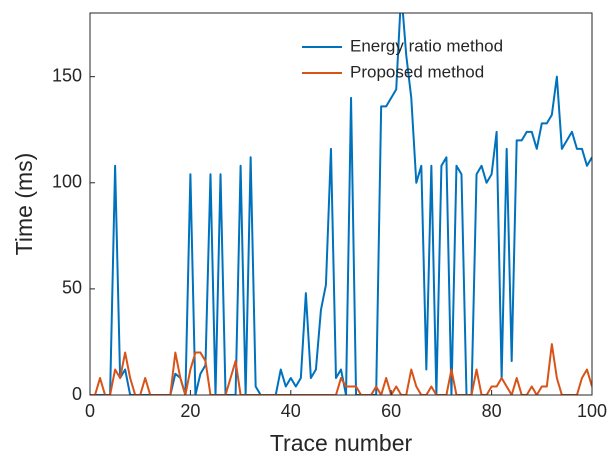  I want to click on x-tick-label: 20, so click(190, 411).